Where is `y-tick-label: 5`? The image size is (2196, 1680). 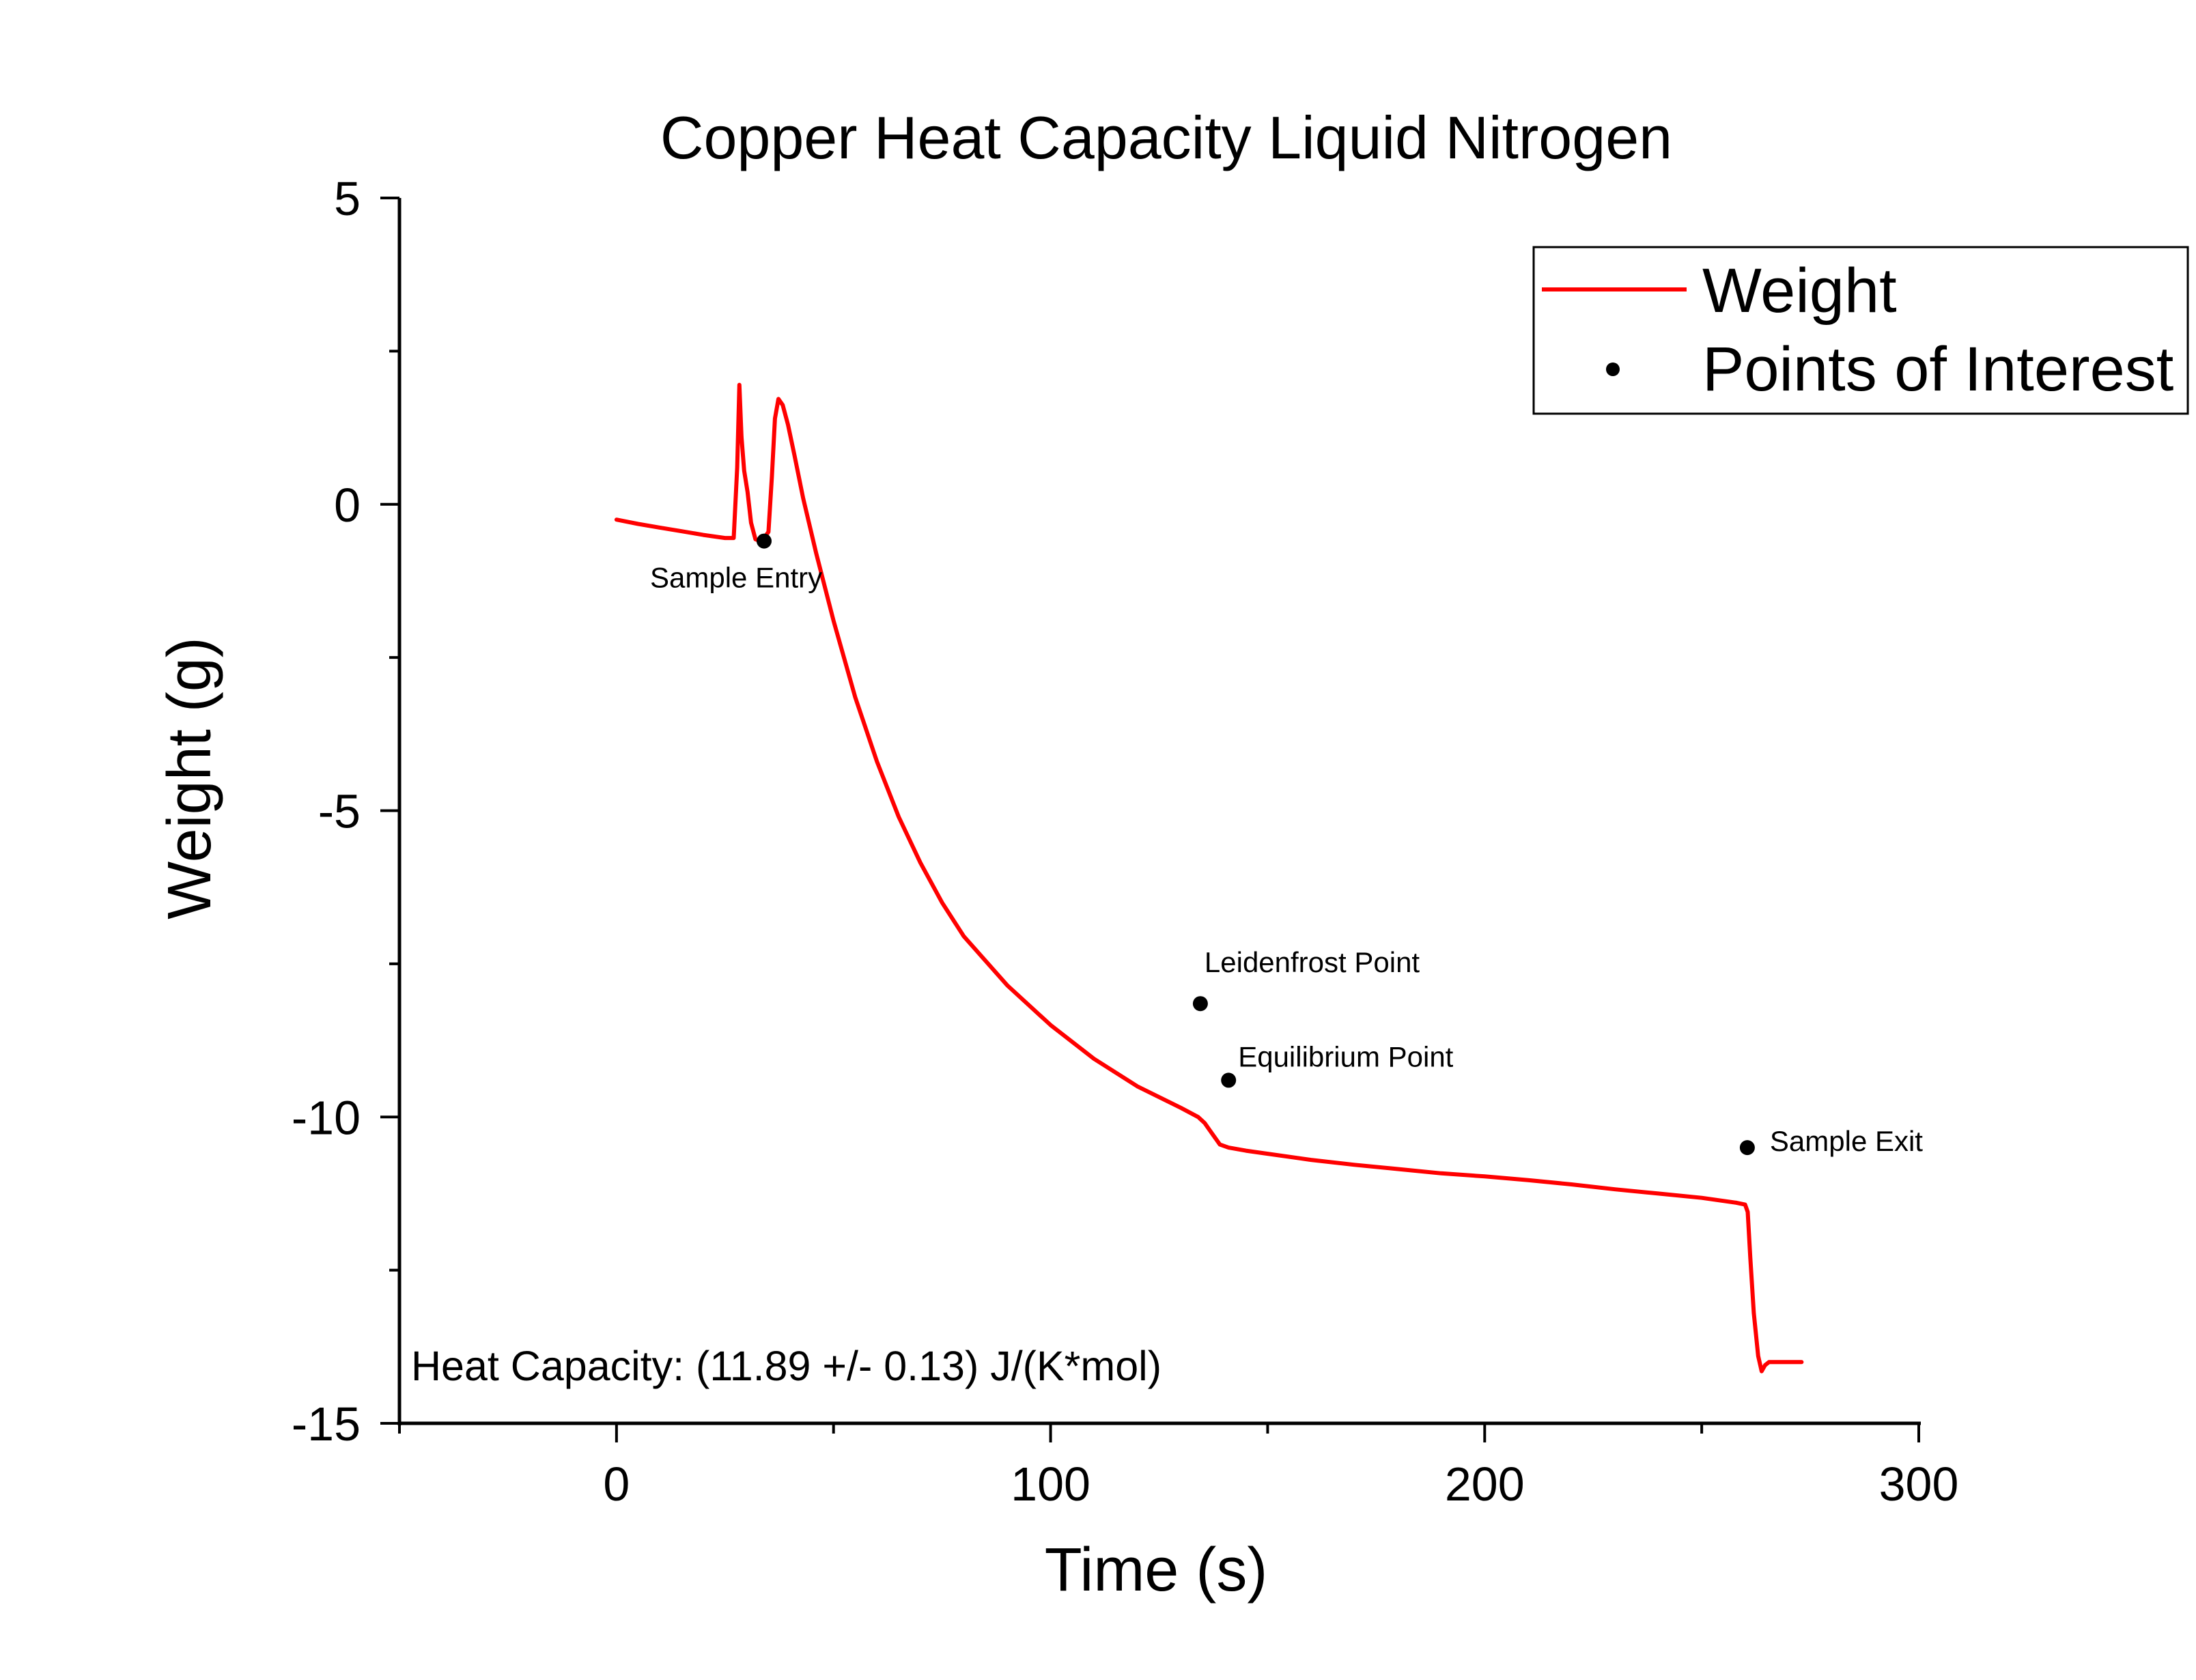 y-tick-label: 5 is located at coordinates (347, 198).